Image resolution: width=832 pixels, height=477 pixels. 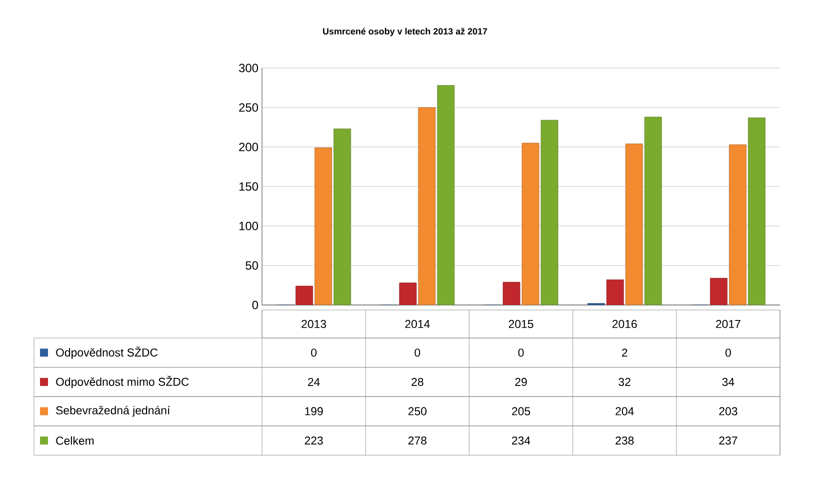 What do you see at coordinates (113, 411) in the screenshot?
I see `legend-label: Sebevražedná jednání` at bounding box center [113, 411].